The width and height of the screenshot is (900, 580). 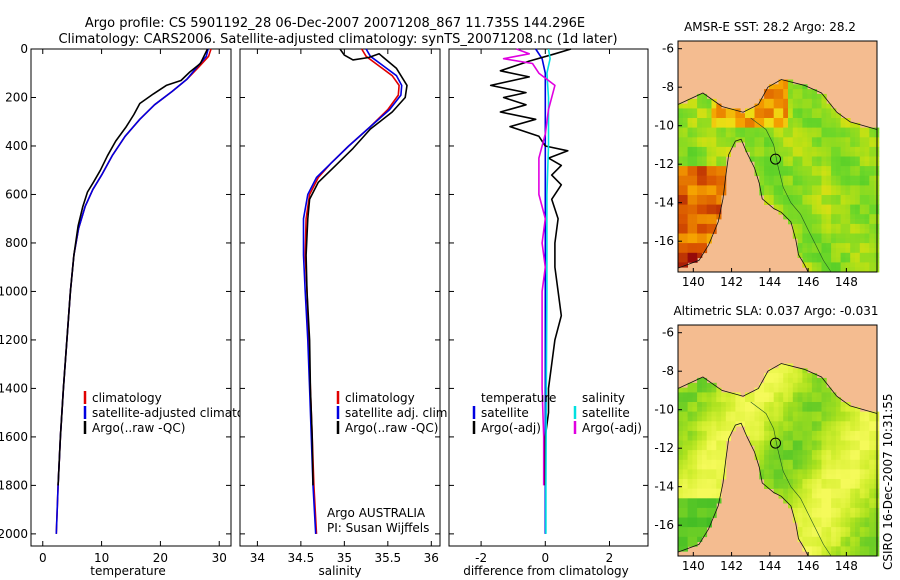 I want to click on x-tick-label: 36, so click(x=431, y=558).